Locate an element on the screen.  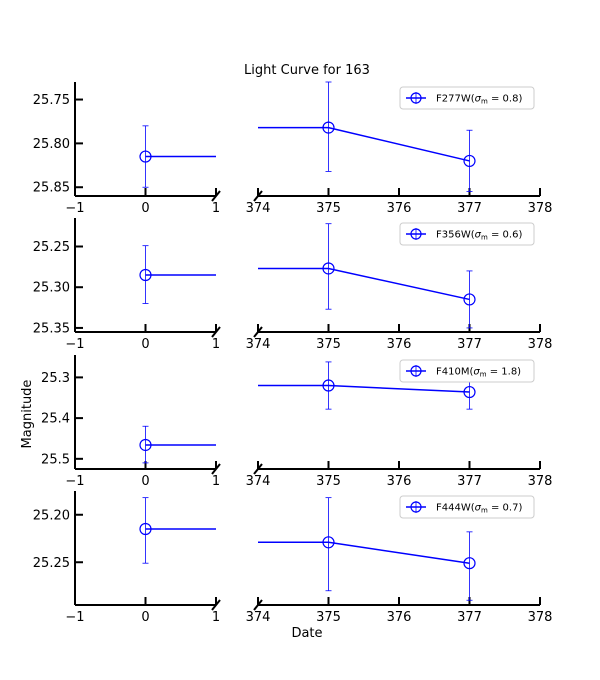
y-axis-label: Magnitude is located at coordinates (27, 414).